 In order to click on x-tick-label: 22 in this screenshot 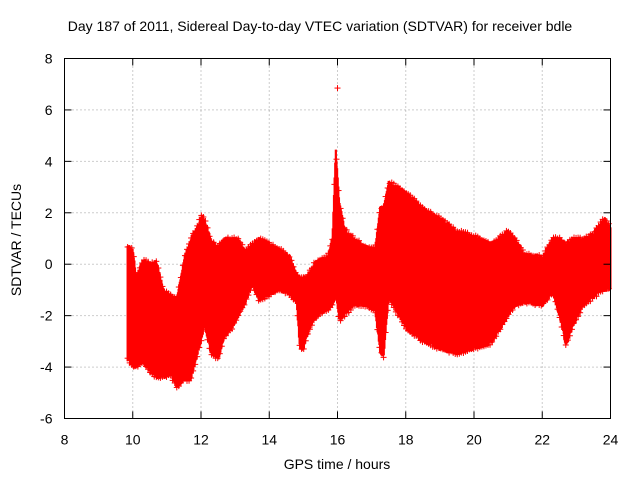, I will do `click(542, 440)`.